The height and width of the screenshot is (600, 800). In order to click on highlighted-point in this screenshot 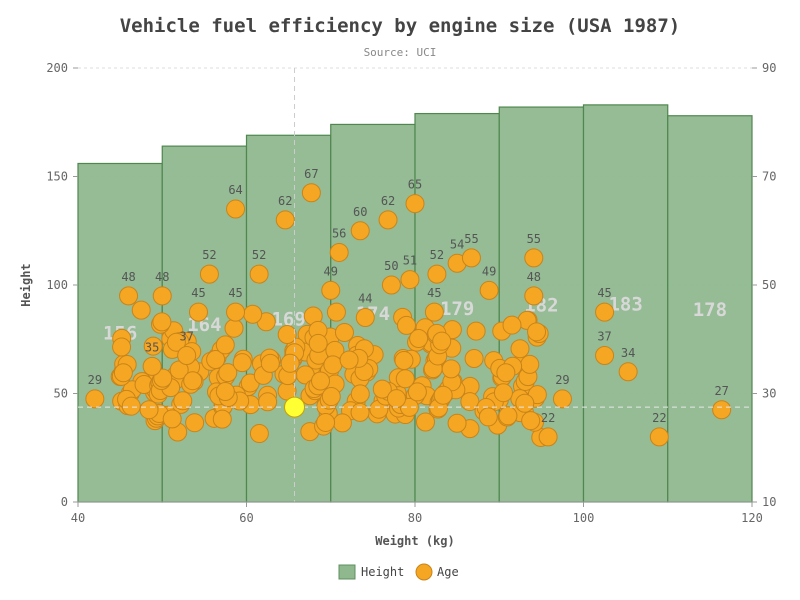, I will do `click(295, 407)`.